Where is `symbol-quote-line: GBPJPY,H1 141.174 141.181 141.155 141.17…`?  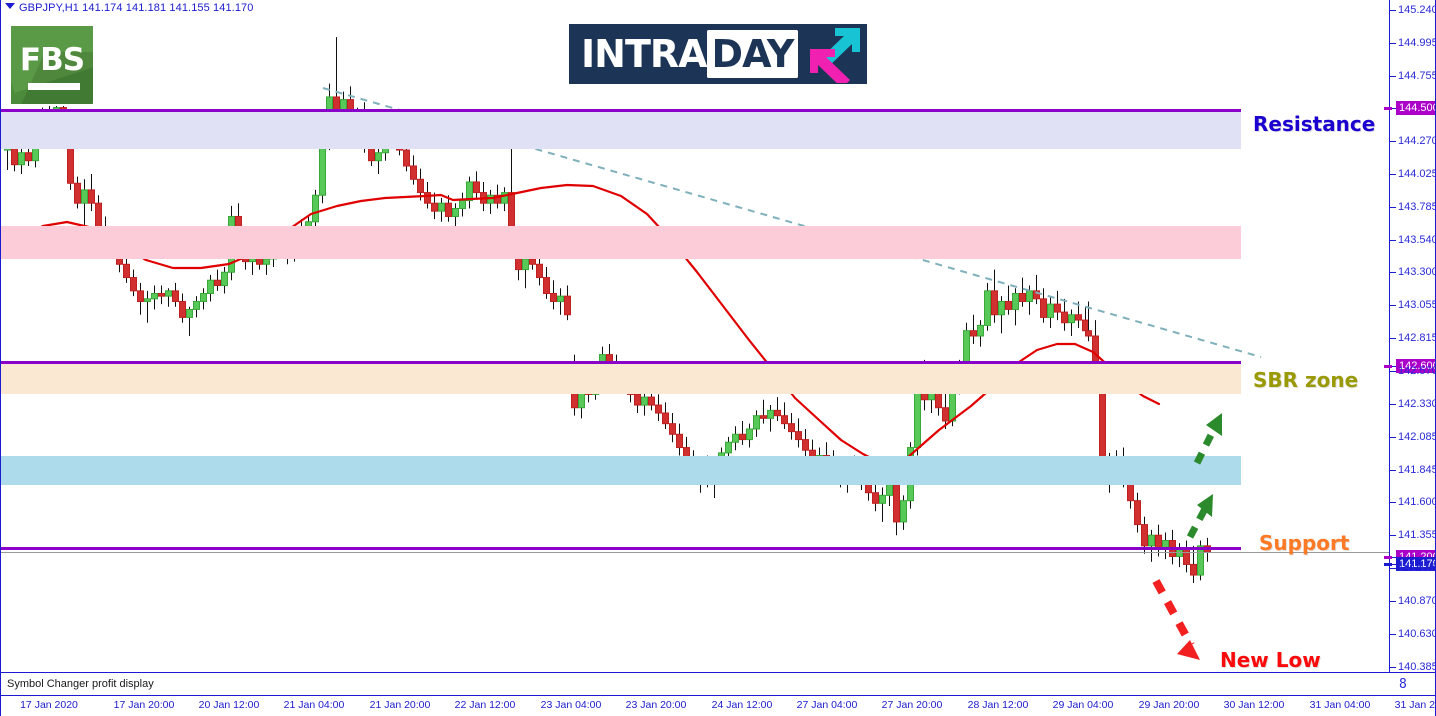 symbol-quote-line: GBPJPY,H1 141.174 141.181 141.155 141.17… is located at coordinates (129, 8).